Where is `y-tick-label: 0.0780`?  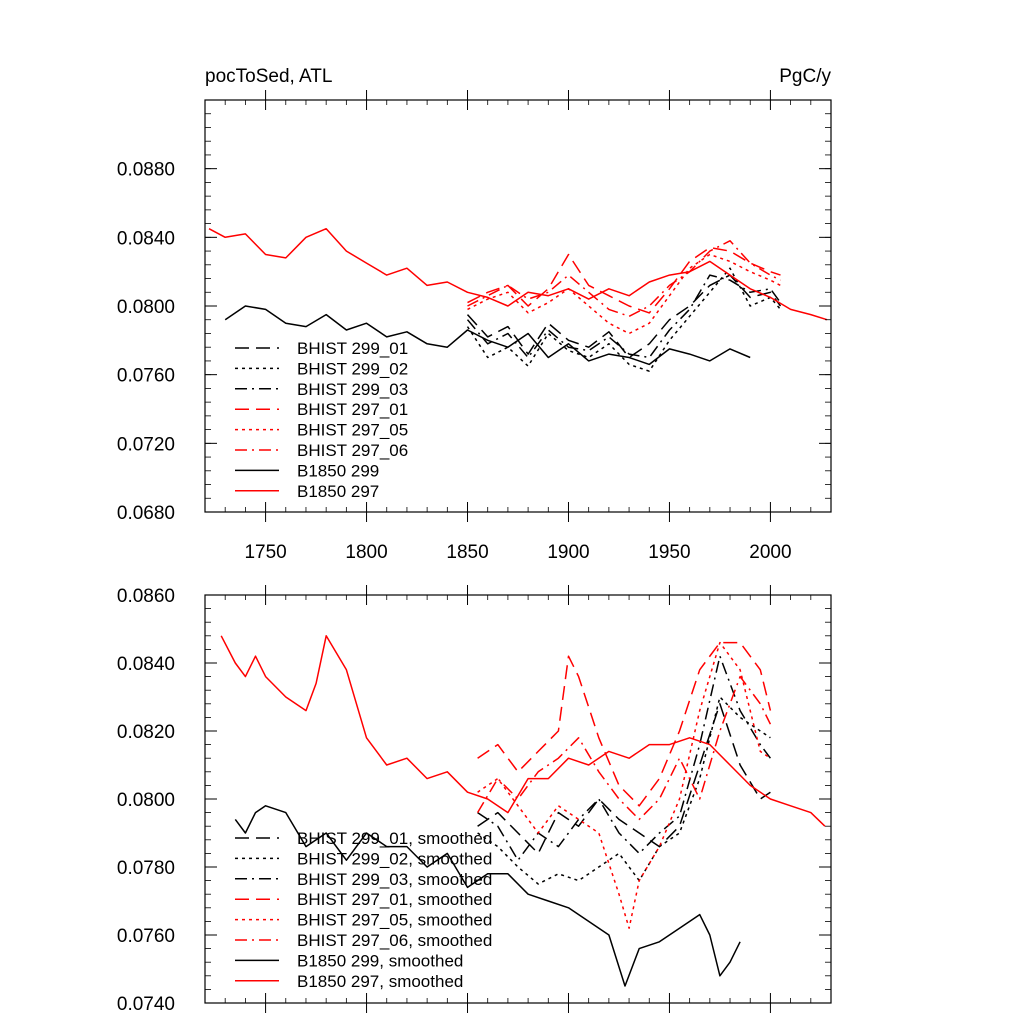 y-tick-label: 0.0780 is located at coordinates (146, 868).